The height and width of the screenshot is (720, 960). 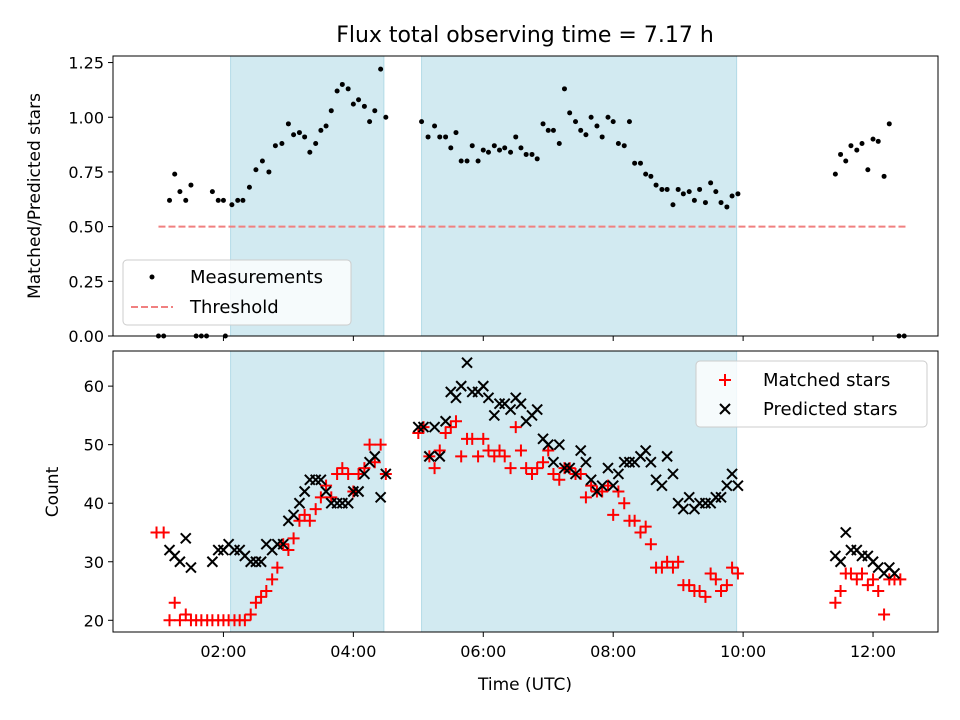 I want to click on counts-y-tick-label-4: 60, so click(x=94, y=386).